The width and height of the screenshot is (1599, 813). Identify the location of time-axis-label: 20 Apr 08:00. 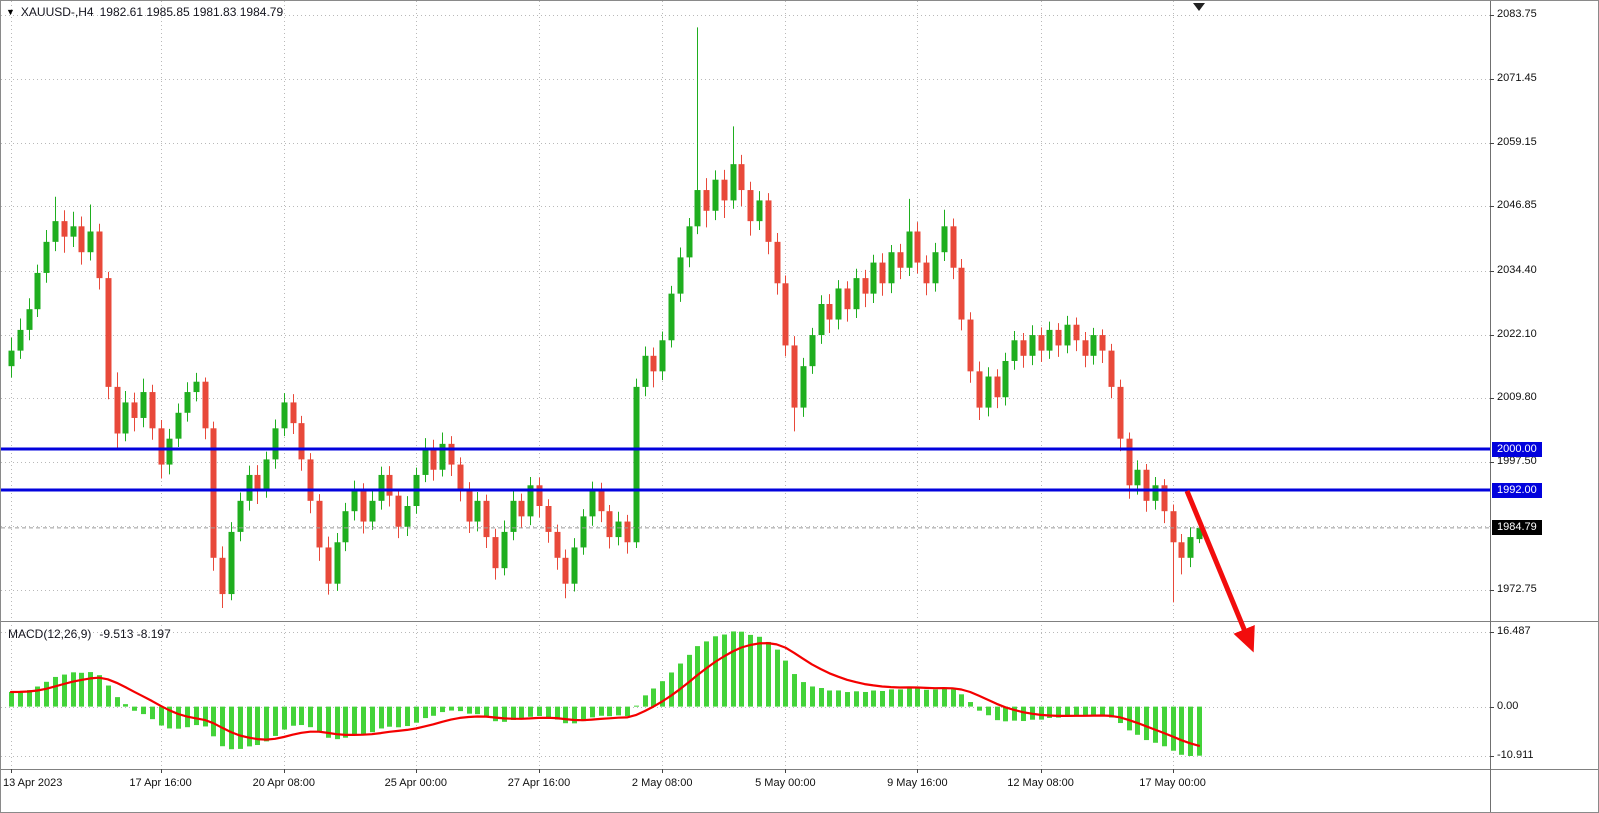
(283, 783).